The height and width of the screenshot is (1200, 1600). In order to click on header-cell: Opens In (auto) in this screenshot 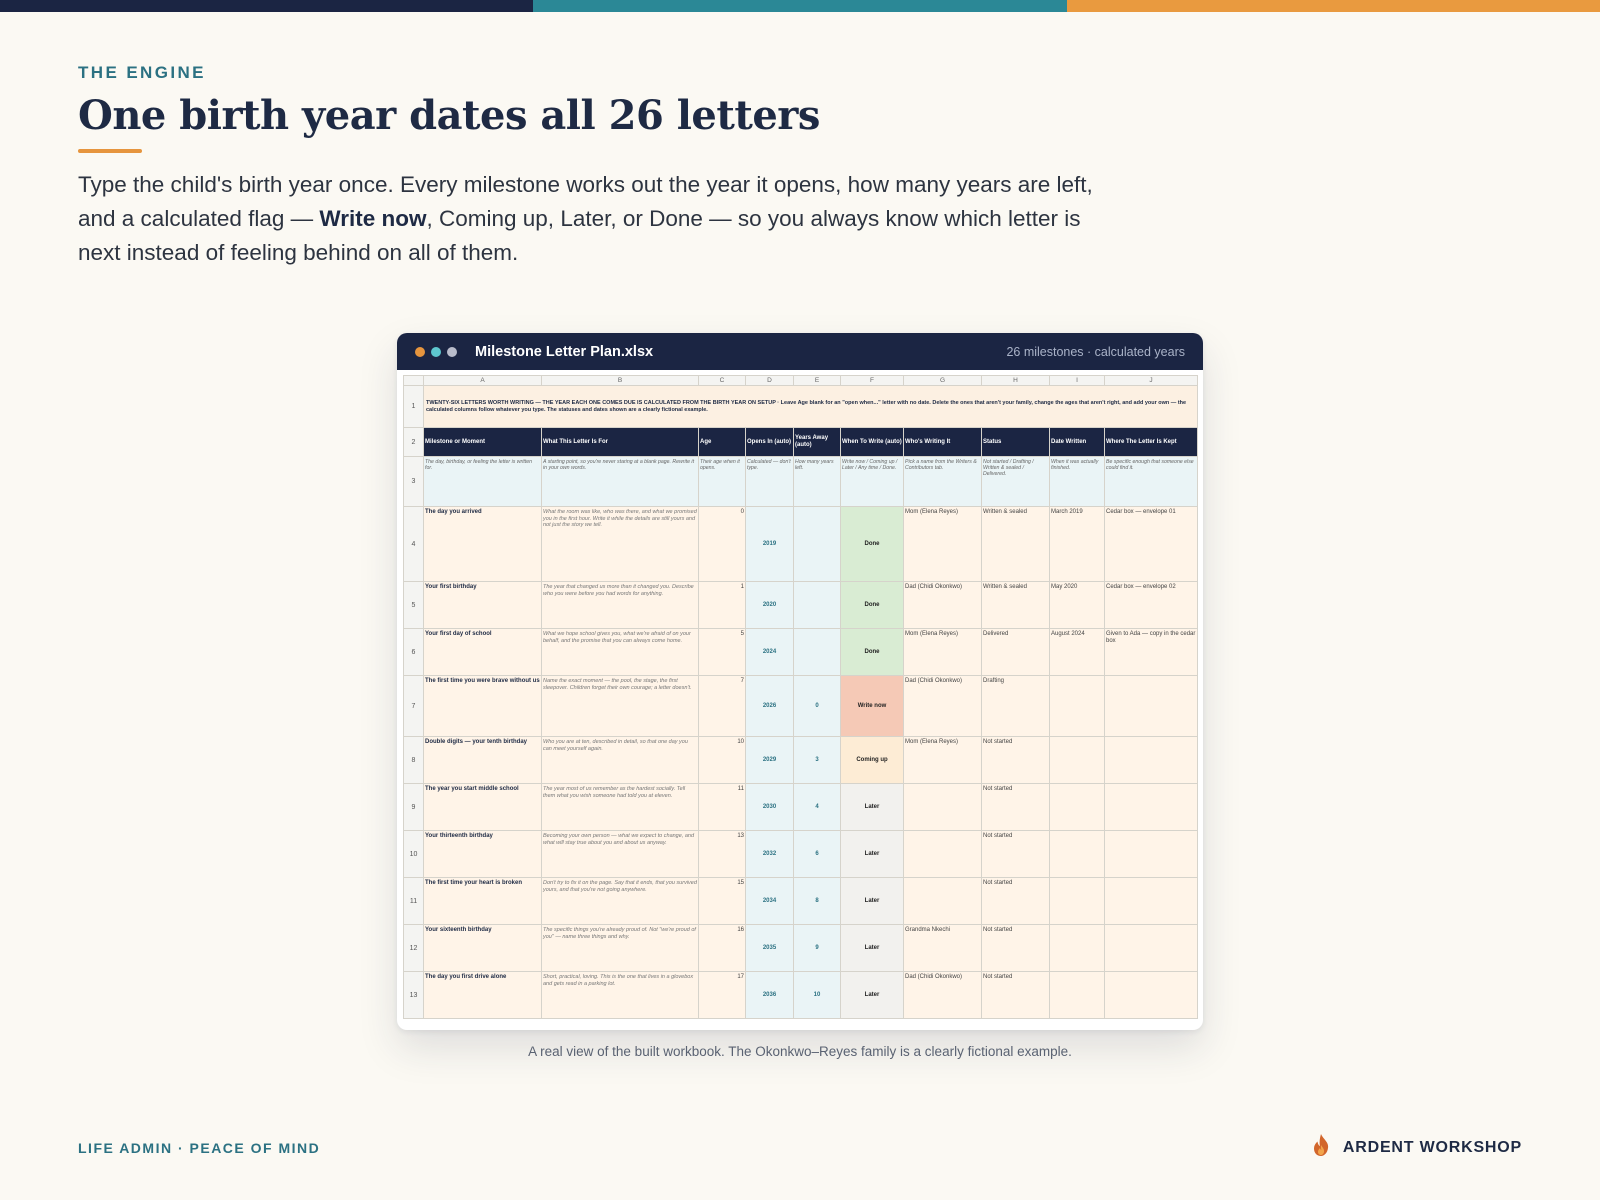, I will do `click(769, 442)`.